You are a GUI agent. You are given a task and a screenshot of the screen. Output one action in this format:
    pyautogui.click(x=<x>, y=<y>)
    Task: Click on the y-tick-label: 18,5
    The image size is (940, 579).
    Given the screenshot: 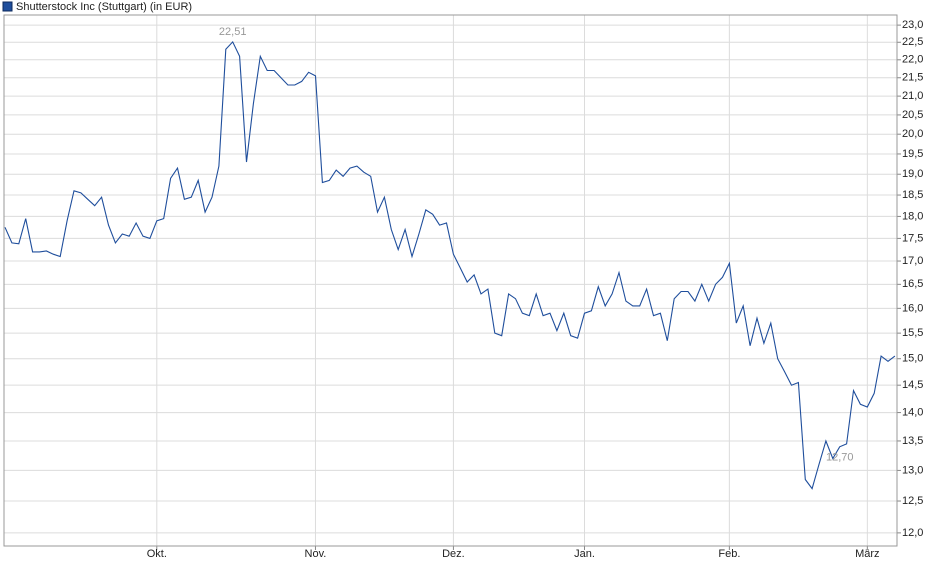 What is the action you would take?
    pyautogui.click(x=912, y=195)
    